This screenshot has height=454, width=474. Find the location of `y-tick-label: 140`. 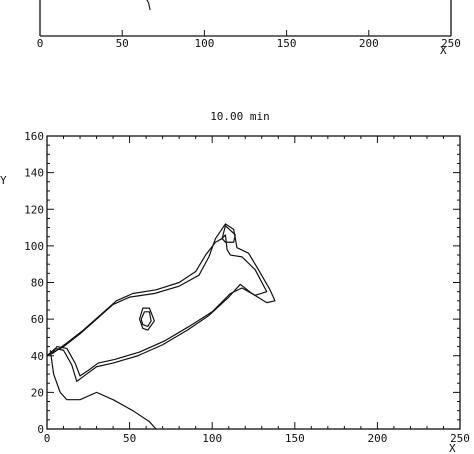

y-tick-label: 140 is located at coordinates (34, 173).